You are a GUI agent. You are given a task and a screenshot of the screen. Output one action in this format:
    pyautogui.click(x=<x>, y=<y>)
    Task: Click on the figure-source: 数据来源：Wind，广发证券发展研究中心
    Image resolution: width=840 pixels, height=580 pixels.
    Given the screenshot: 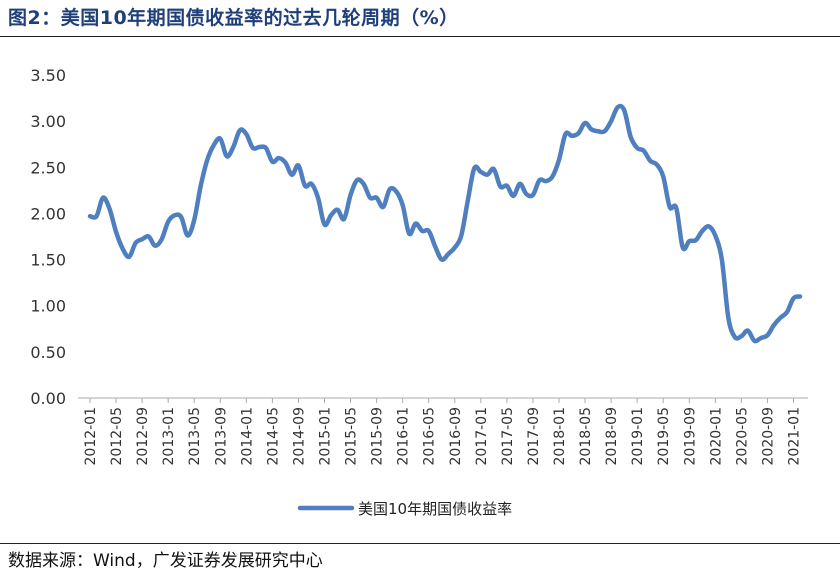 What is the action you would take?
    pyautogui.click(x=165, y=561)
    